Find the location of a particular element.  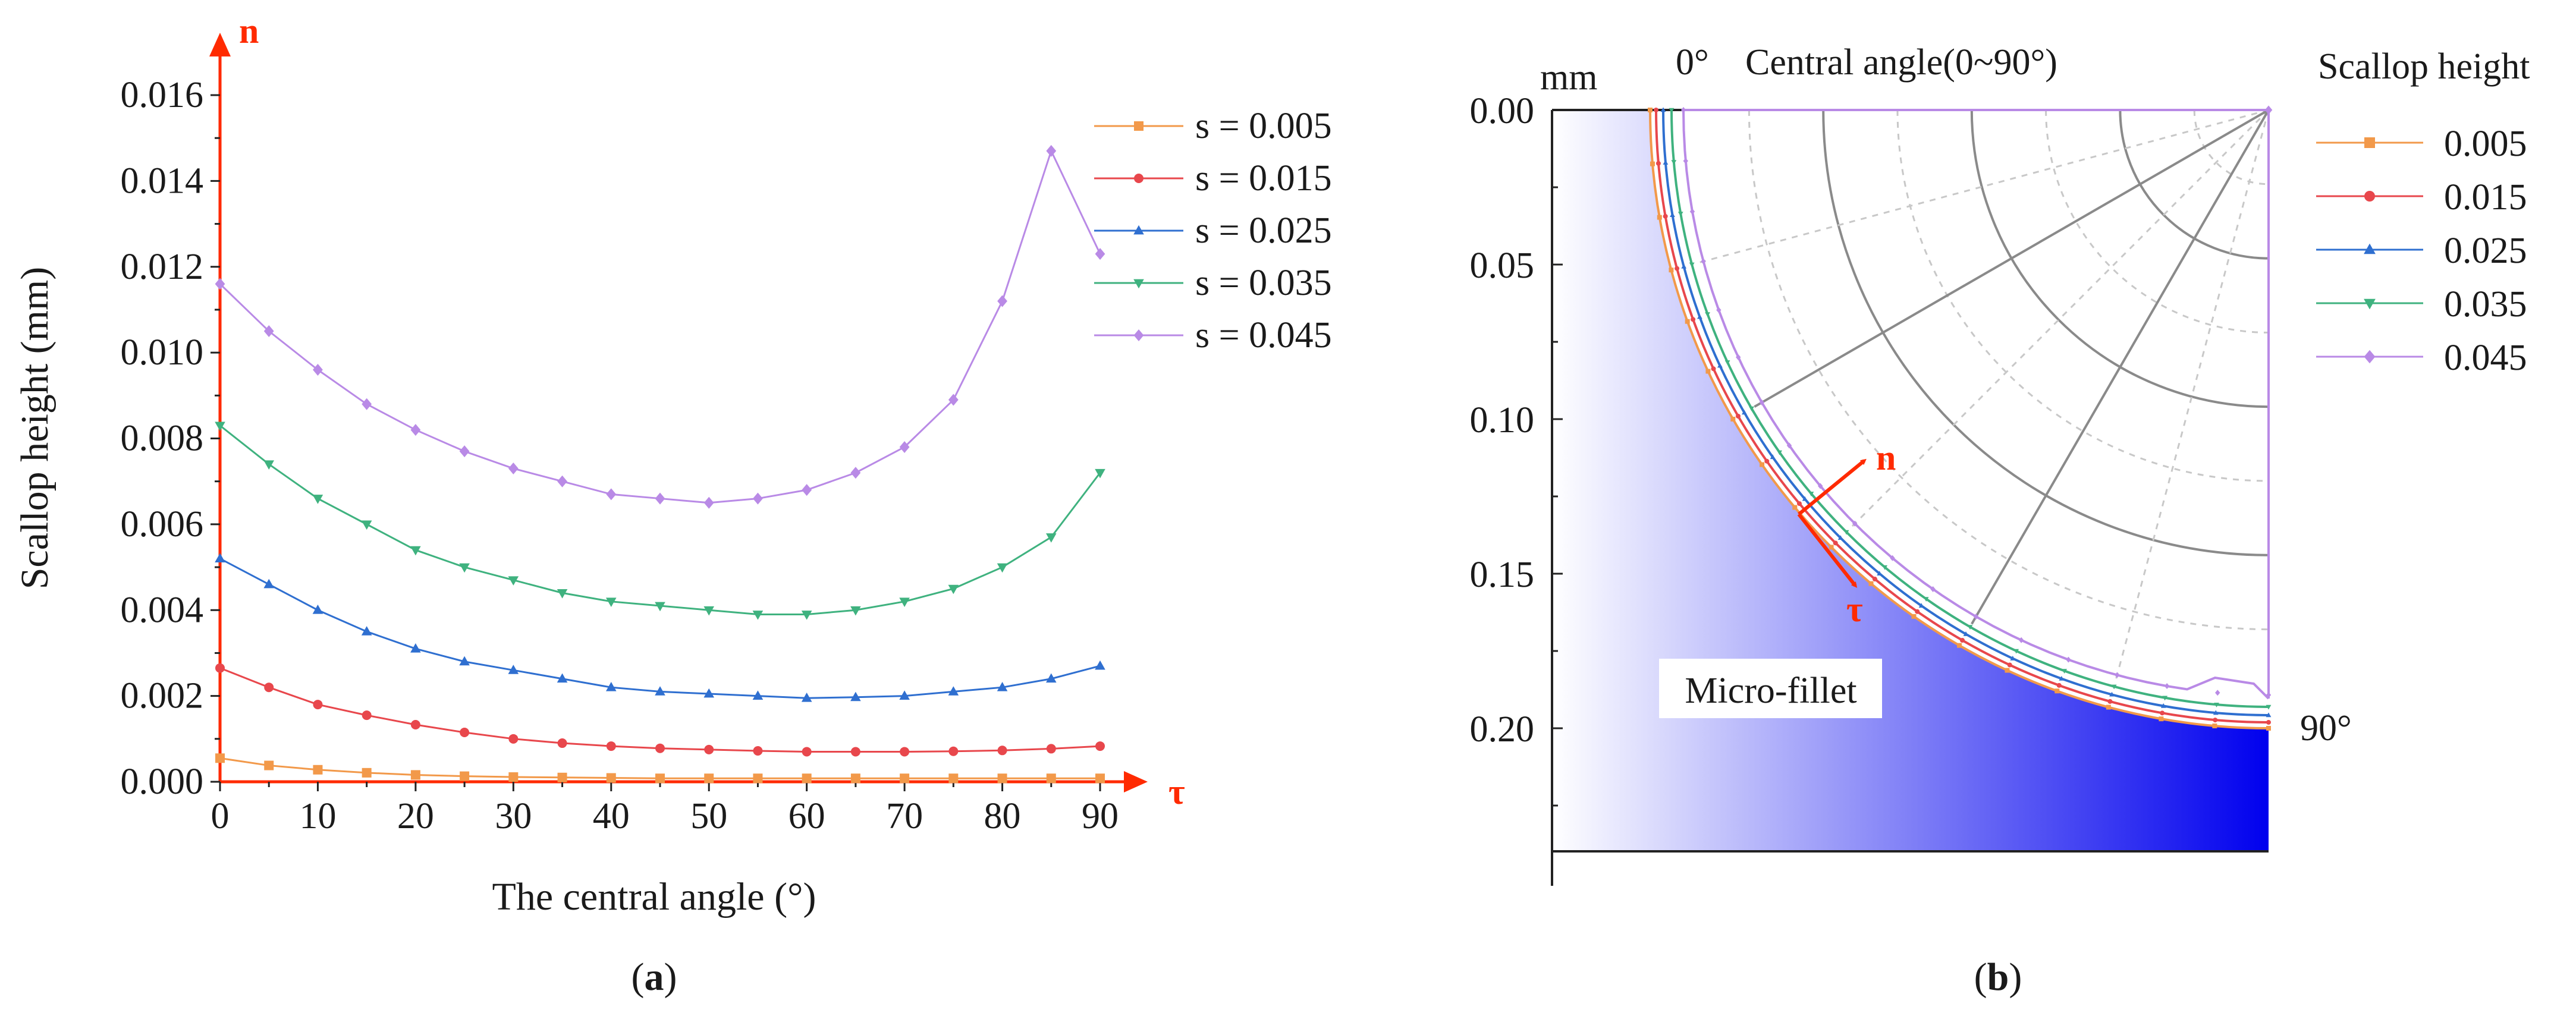

panel-a-y-tick-label: 0.008 is located at coordinates (162, 439).